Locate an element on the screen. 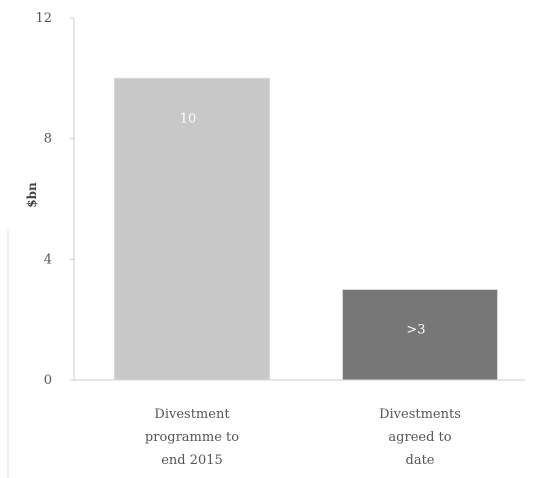 This screenshot has width=533, height=478. bar is located at coordinates (420, 335).